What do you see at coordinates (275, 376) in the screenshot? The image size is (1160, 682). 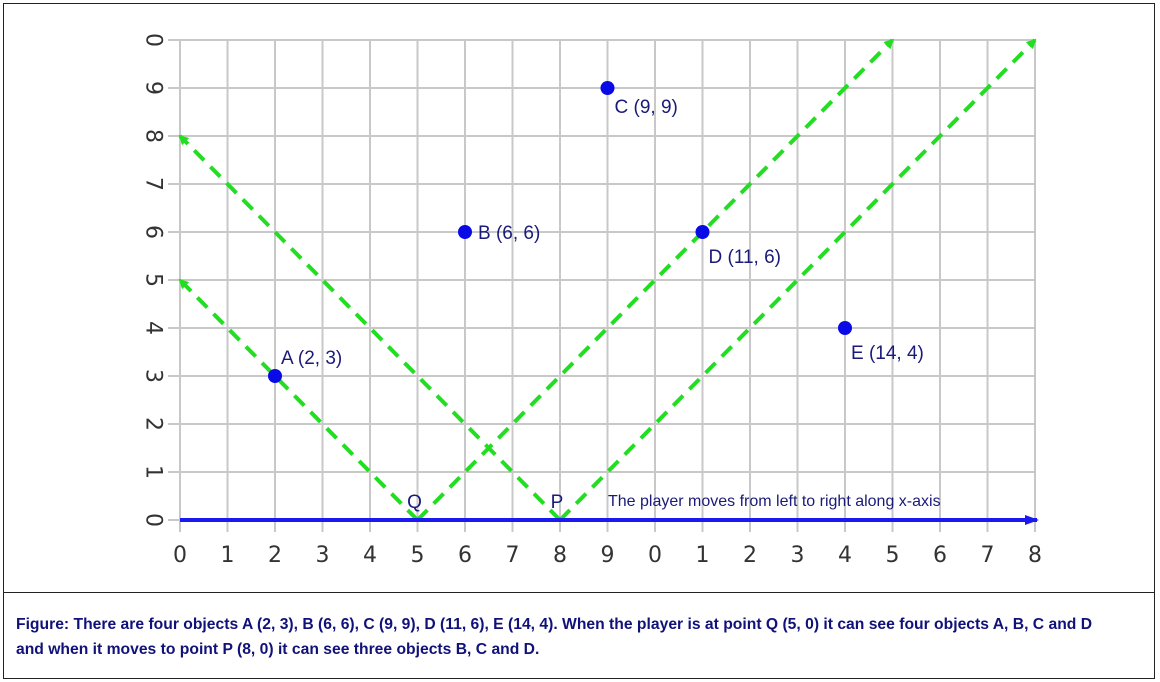 I see `point-a` at bounding box center [275, 376].